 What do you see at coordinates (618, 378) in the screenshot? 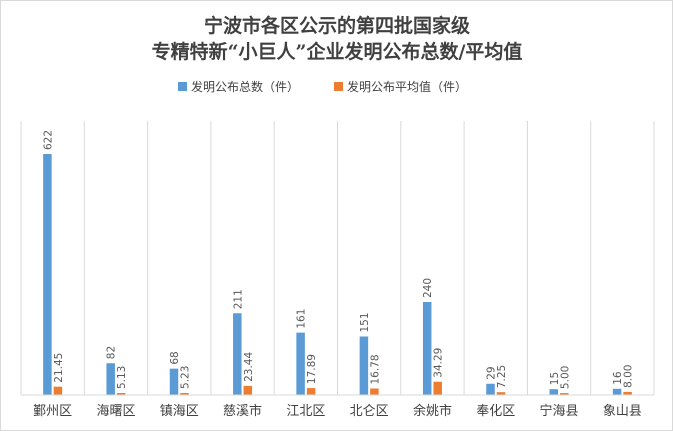
I see `data-label-total-10: 16` at bounding box center [618, 378].